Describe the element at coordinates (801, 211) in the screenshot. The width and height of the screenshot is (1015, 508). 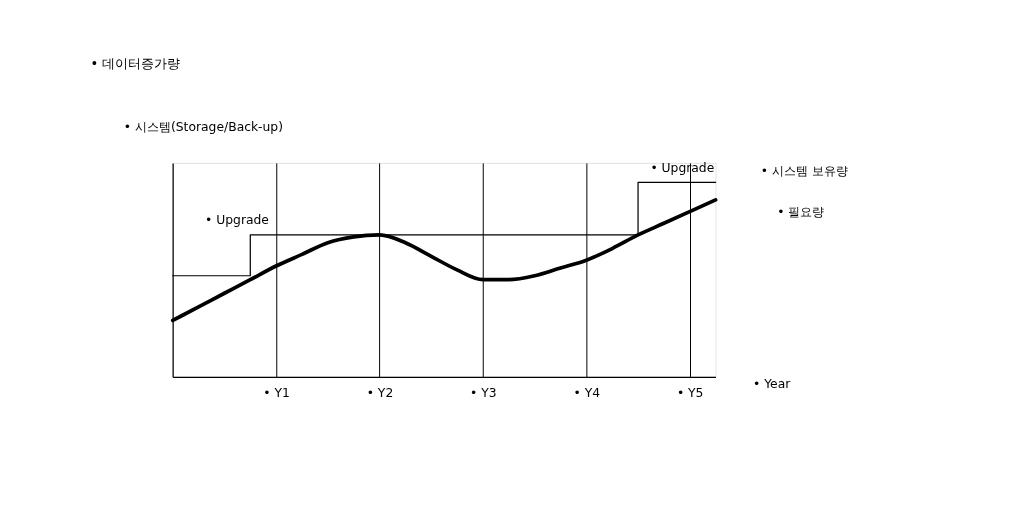
I see `text: • 필요량` at that location.